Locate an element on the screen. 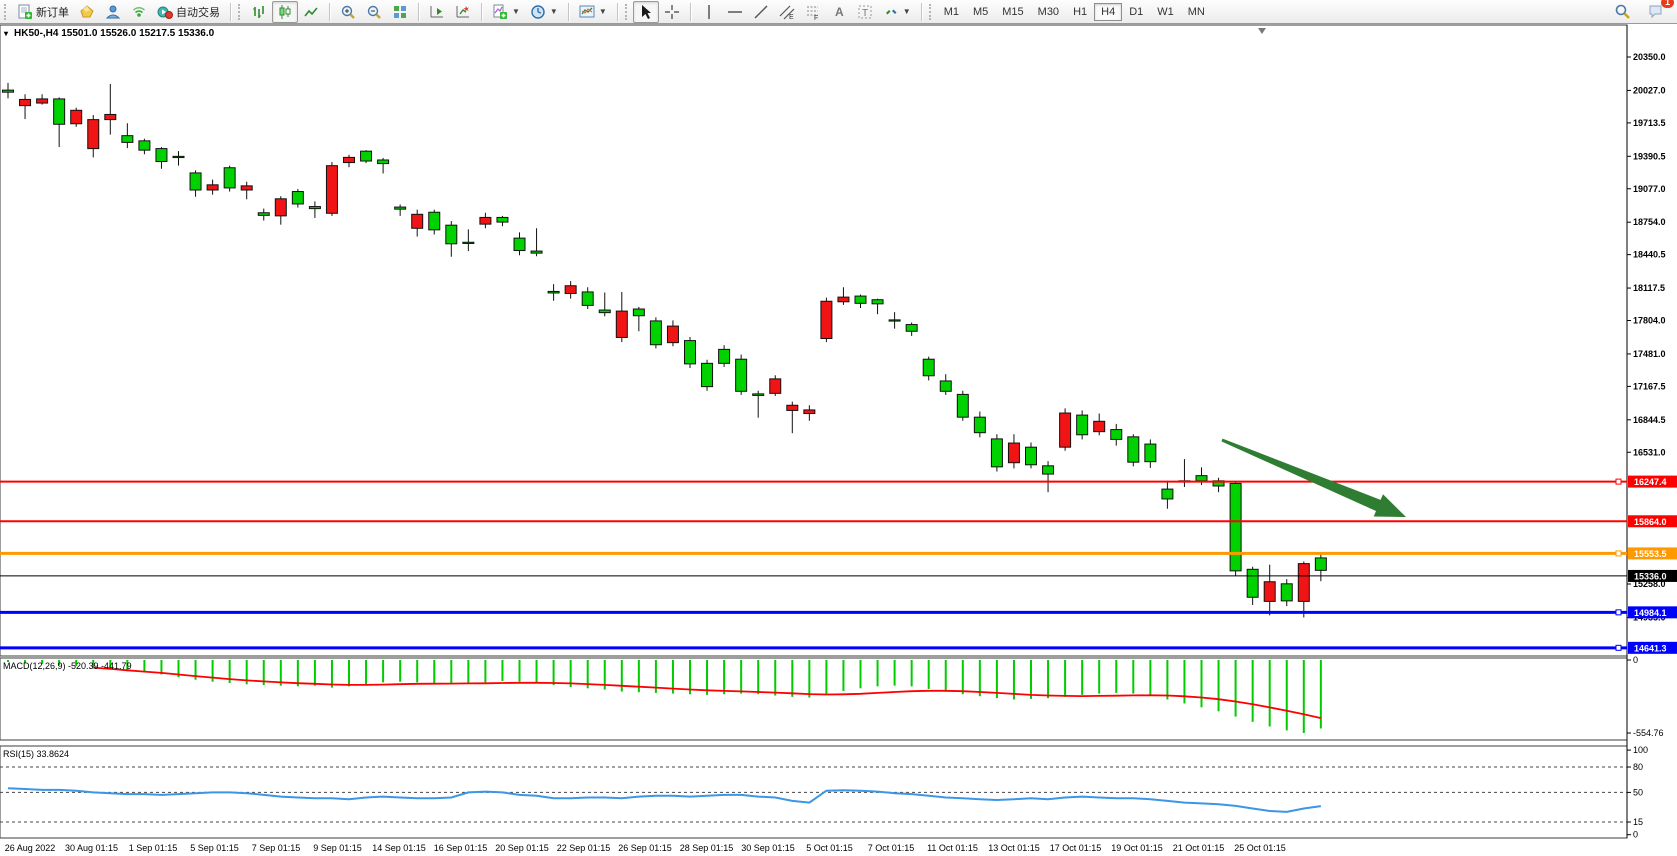 The image size is (1677, 856). macd-pane is located at coordinates (814, 699).